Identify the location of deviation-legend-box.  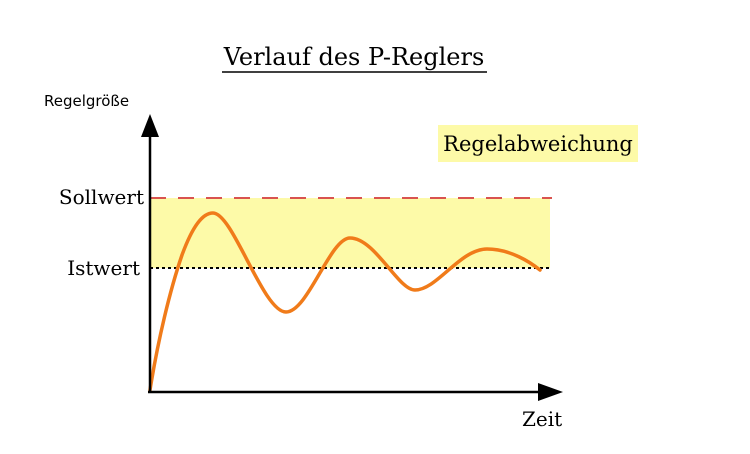
(538, 143).